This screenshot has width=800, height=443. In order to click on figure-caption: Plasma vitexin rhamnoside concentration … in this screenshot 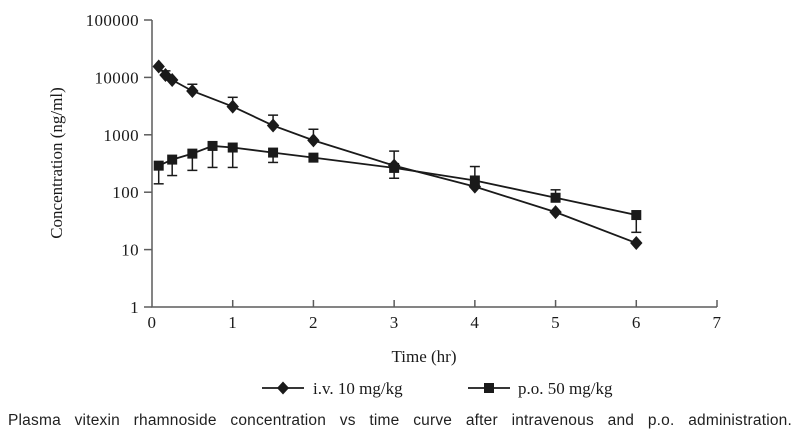, I will do `click(400, 420)`.